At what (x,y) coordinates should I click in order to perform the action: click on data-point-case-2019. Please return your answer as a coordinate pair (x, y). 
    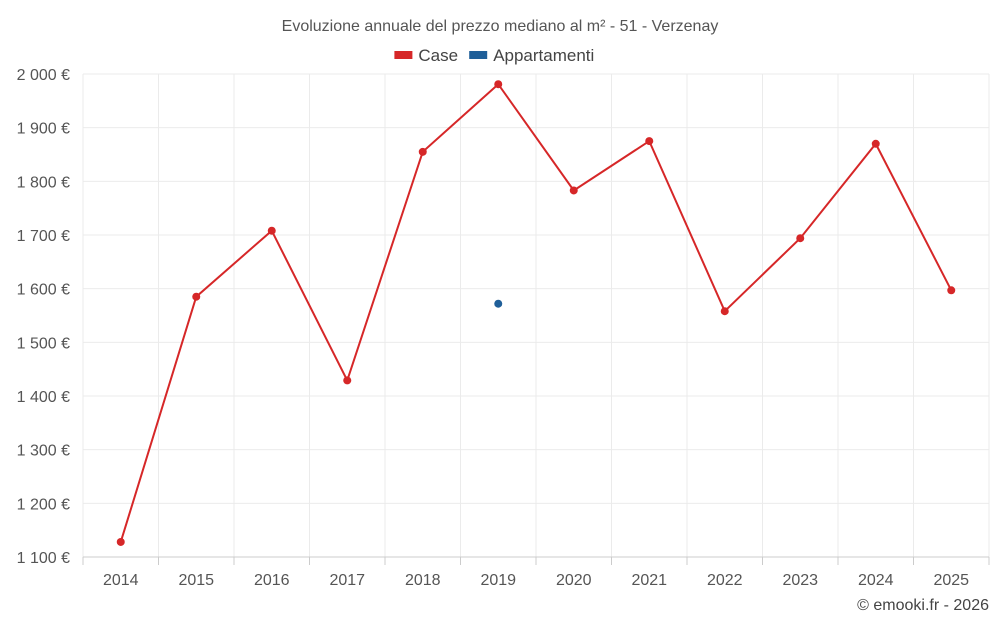
    Looking at the image, I should click on (498, 84).